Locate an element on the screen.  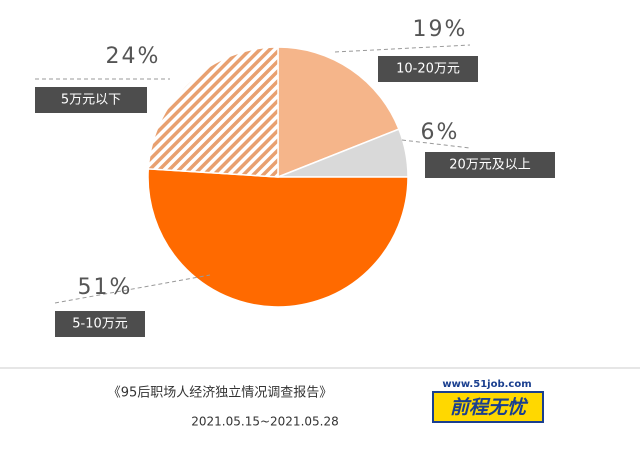
category-label: 5万元以下 is located at coordinates (91, 100).